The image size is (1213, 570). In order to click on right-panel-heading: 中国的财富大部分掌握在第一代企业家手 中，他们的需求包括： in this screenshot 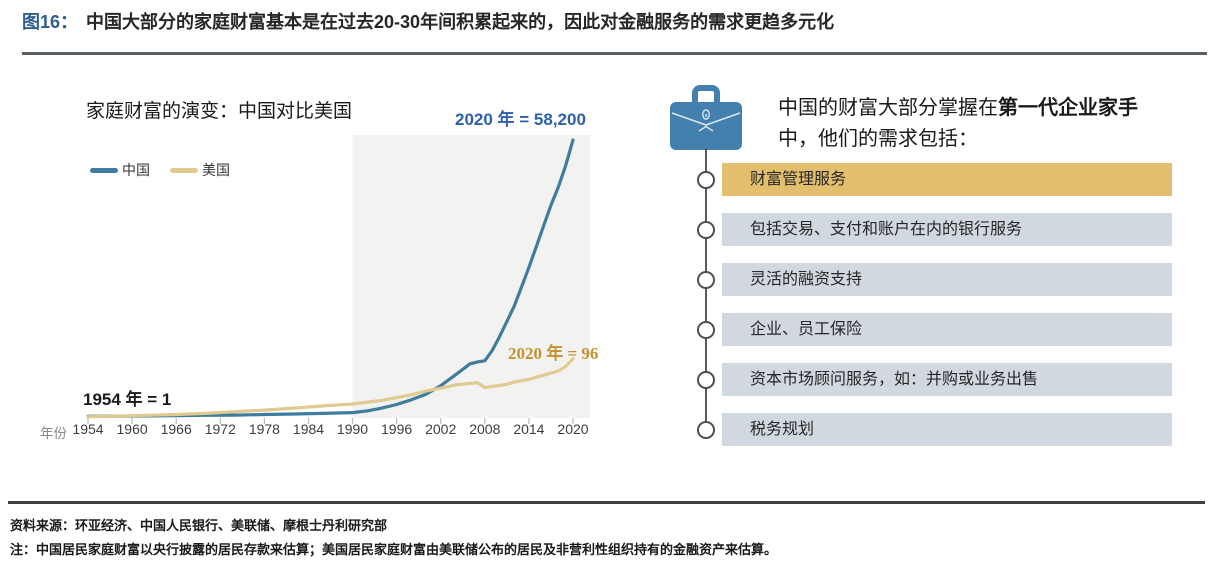, I will do `click(968, 124)`.